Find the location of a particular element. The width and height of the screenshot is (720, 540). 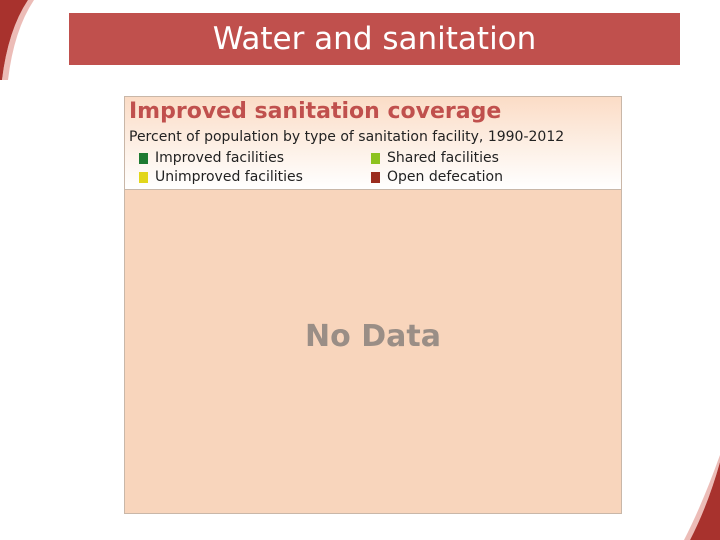

legend-swatch-open-defecation is located at coordinates (375, 177).